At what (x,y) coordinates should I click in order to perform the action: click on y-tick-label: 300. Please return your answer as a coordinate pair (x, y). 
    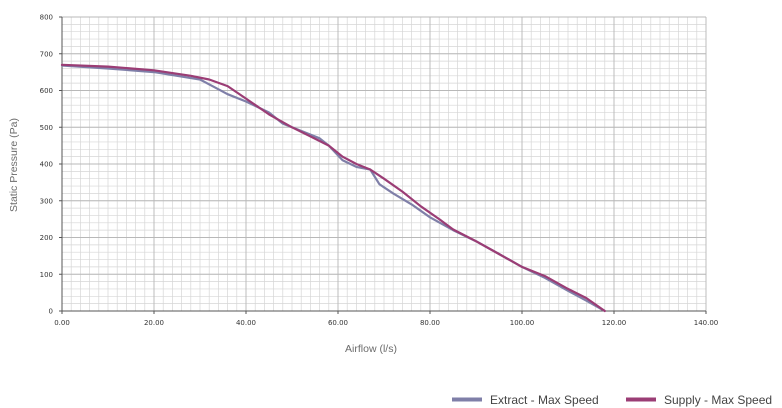
    Looking at the image, I should click on (46, 201).